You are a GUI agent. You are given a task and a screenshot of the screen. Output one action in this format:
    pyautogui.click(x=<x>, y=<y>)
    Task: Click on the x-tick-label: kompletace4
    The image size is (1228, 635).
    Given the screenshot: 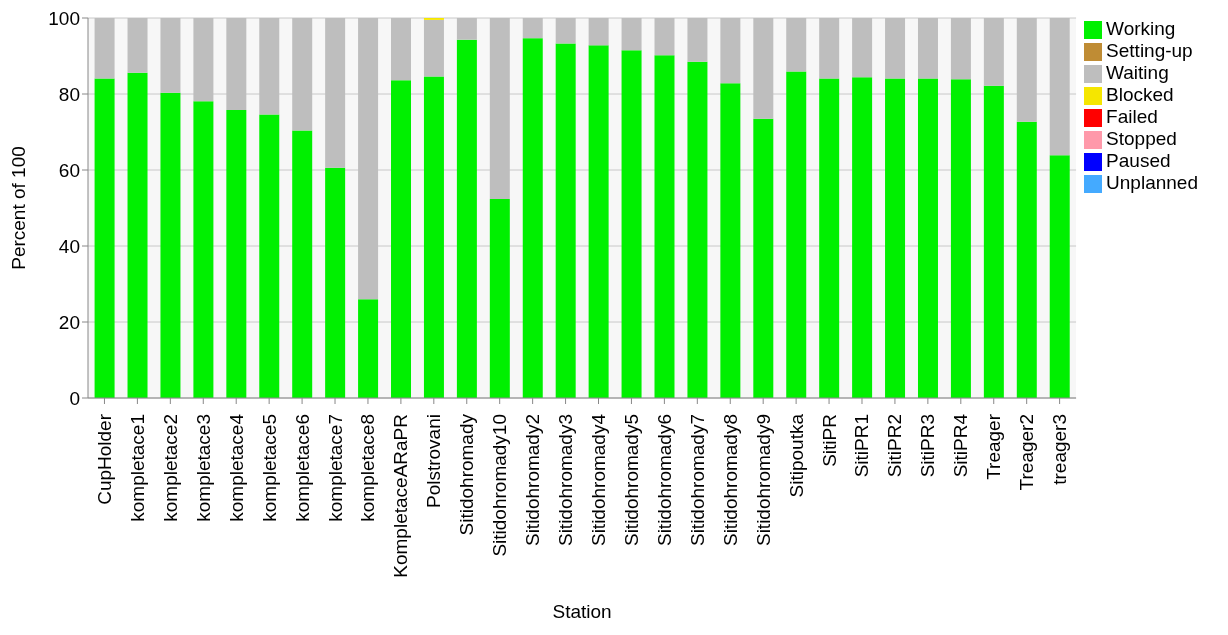 What is the action you would take?
    pyautogui.click(x=236, y=467)
    